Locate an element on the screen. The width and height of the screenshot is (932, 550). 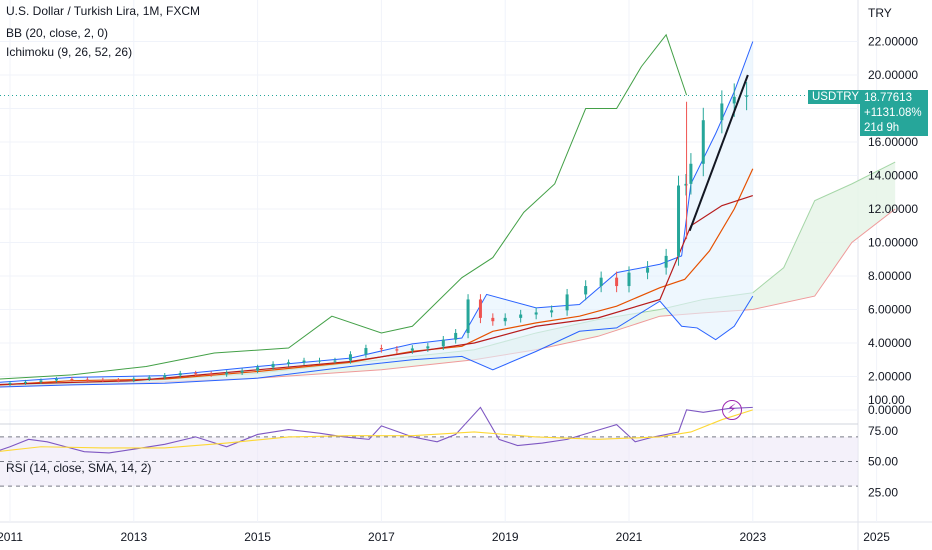
rsi-legend: RSI (14, close, SMA, 14, 2) is located at coordinates (79, 468).